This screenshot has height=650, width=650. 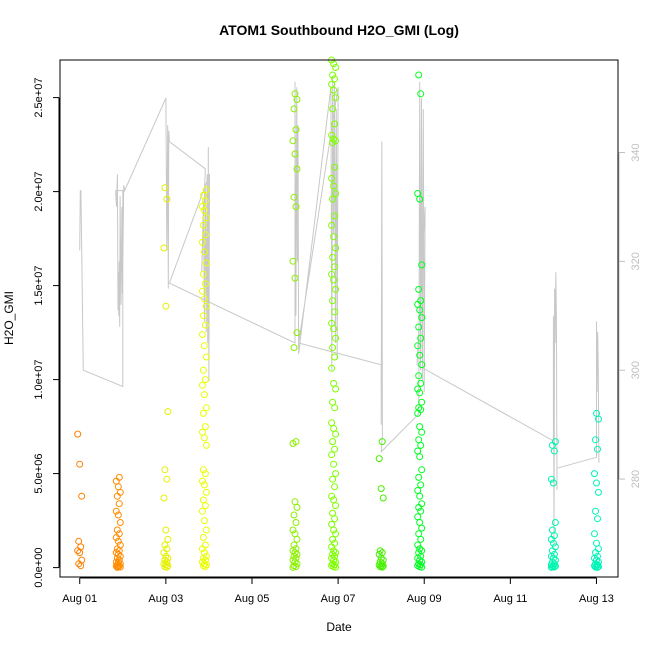 I want to click on x-tick-label: Aug 11, so click(x=510, y=599).